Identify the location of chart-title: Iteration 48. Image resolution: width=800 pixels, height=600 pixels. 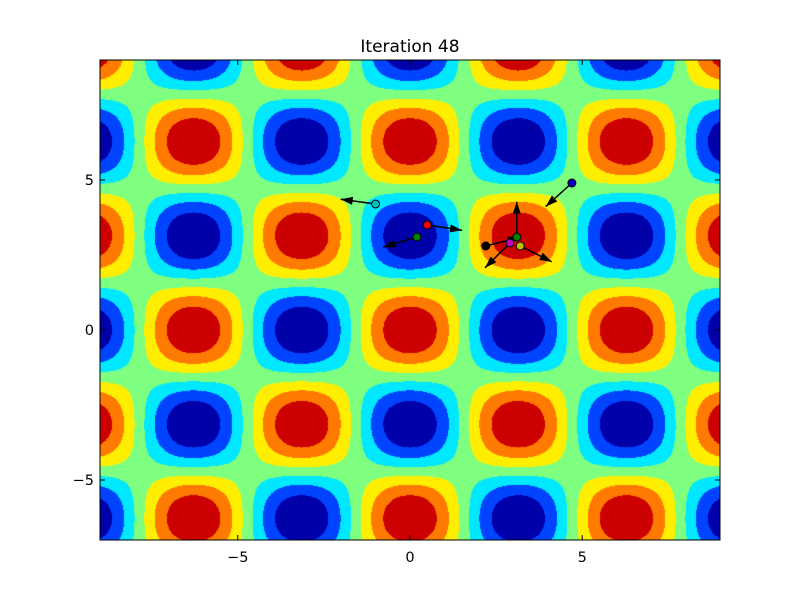
(409, 47).